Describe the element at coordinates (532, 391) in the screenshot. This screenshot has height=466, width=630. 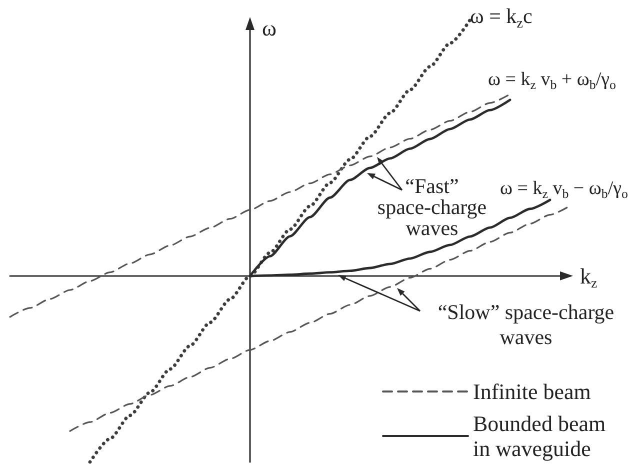
I see `legend-label: Infinite beam` at that location.